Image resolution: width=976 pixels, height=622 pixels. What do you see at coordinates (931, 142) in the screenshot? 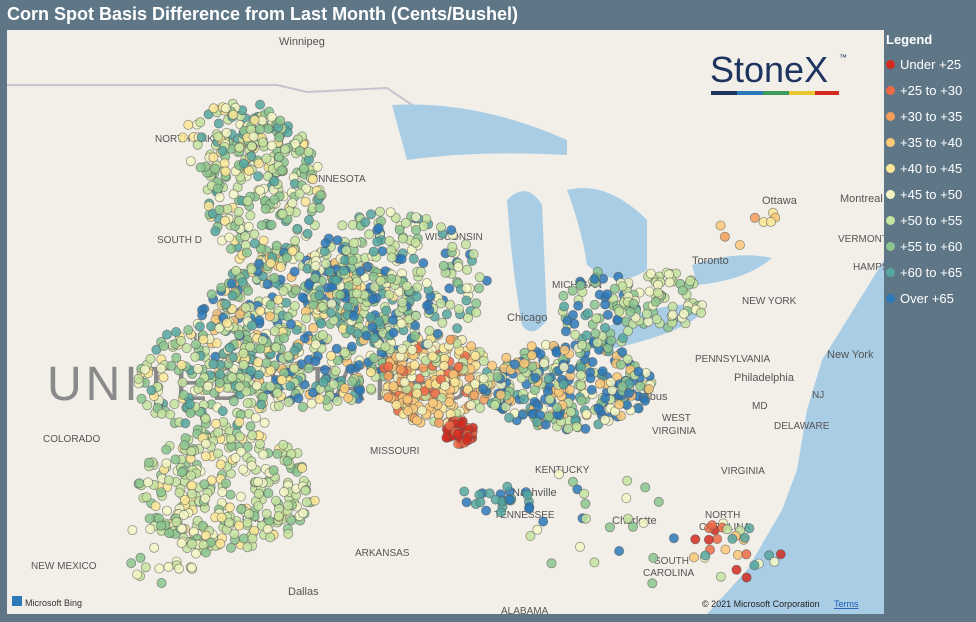
I see `legend-item: +35 to +40` at bounding box center [931, 142].